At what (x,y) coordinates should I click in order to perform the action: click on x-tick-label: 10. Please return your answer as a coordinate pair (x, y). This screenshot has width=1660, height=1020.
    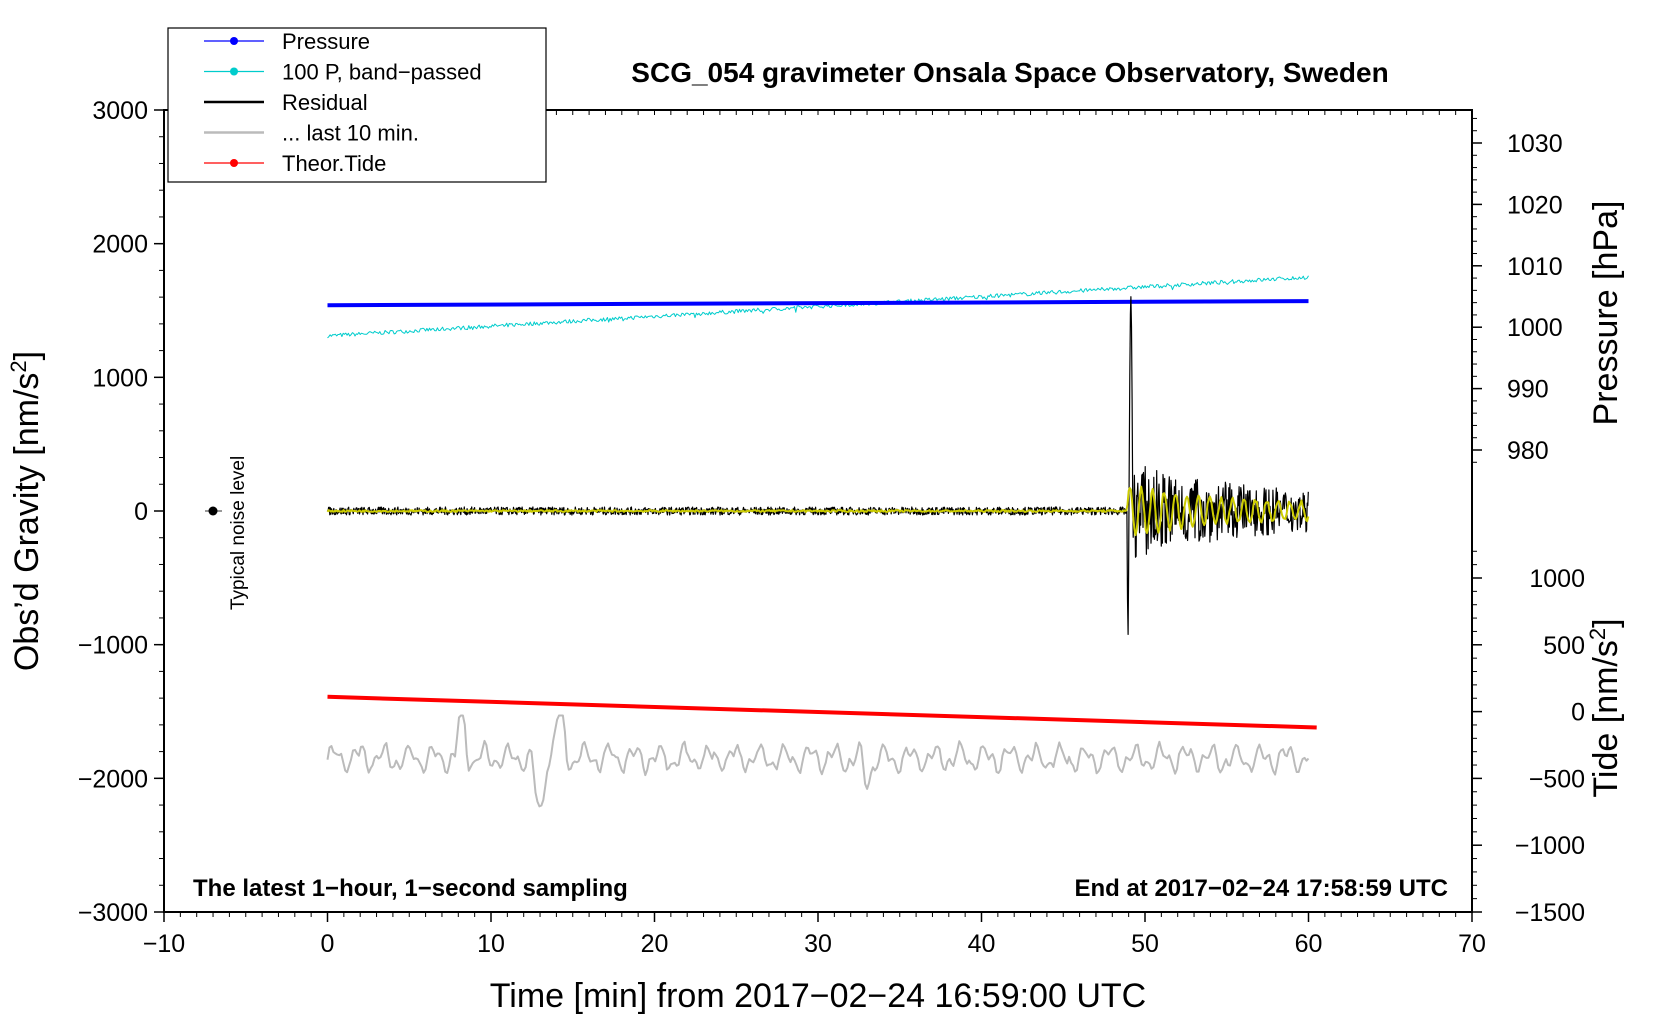
    Looking at the image, I should click on (491, 944).